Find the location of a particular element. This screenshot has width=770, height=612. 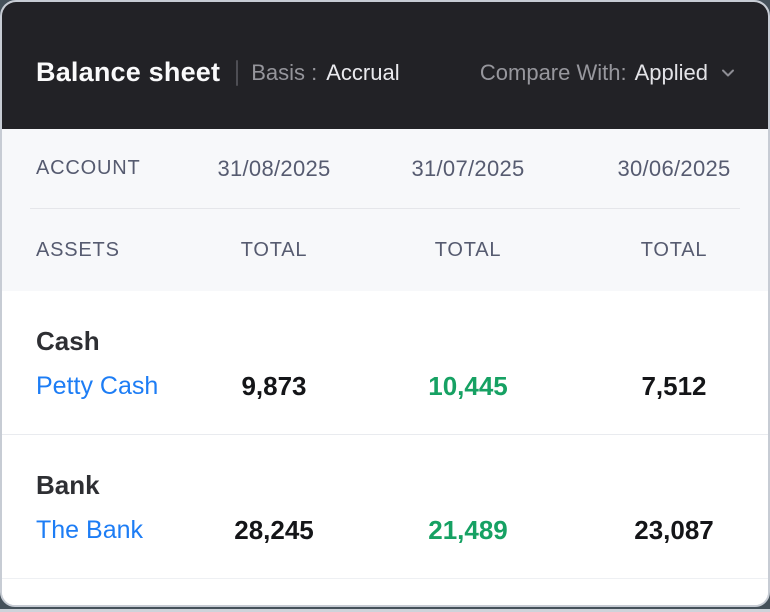

date-column-header: 31/07/2025 is located at coordinates (468, 168).